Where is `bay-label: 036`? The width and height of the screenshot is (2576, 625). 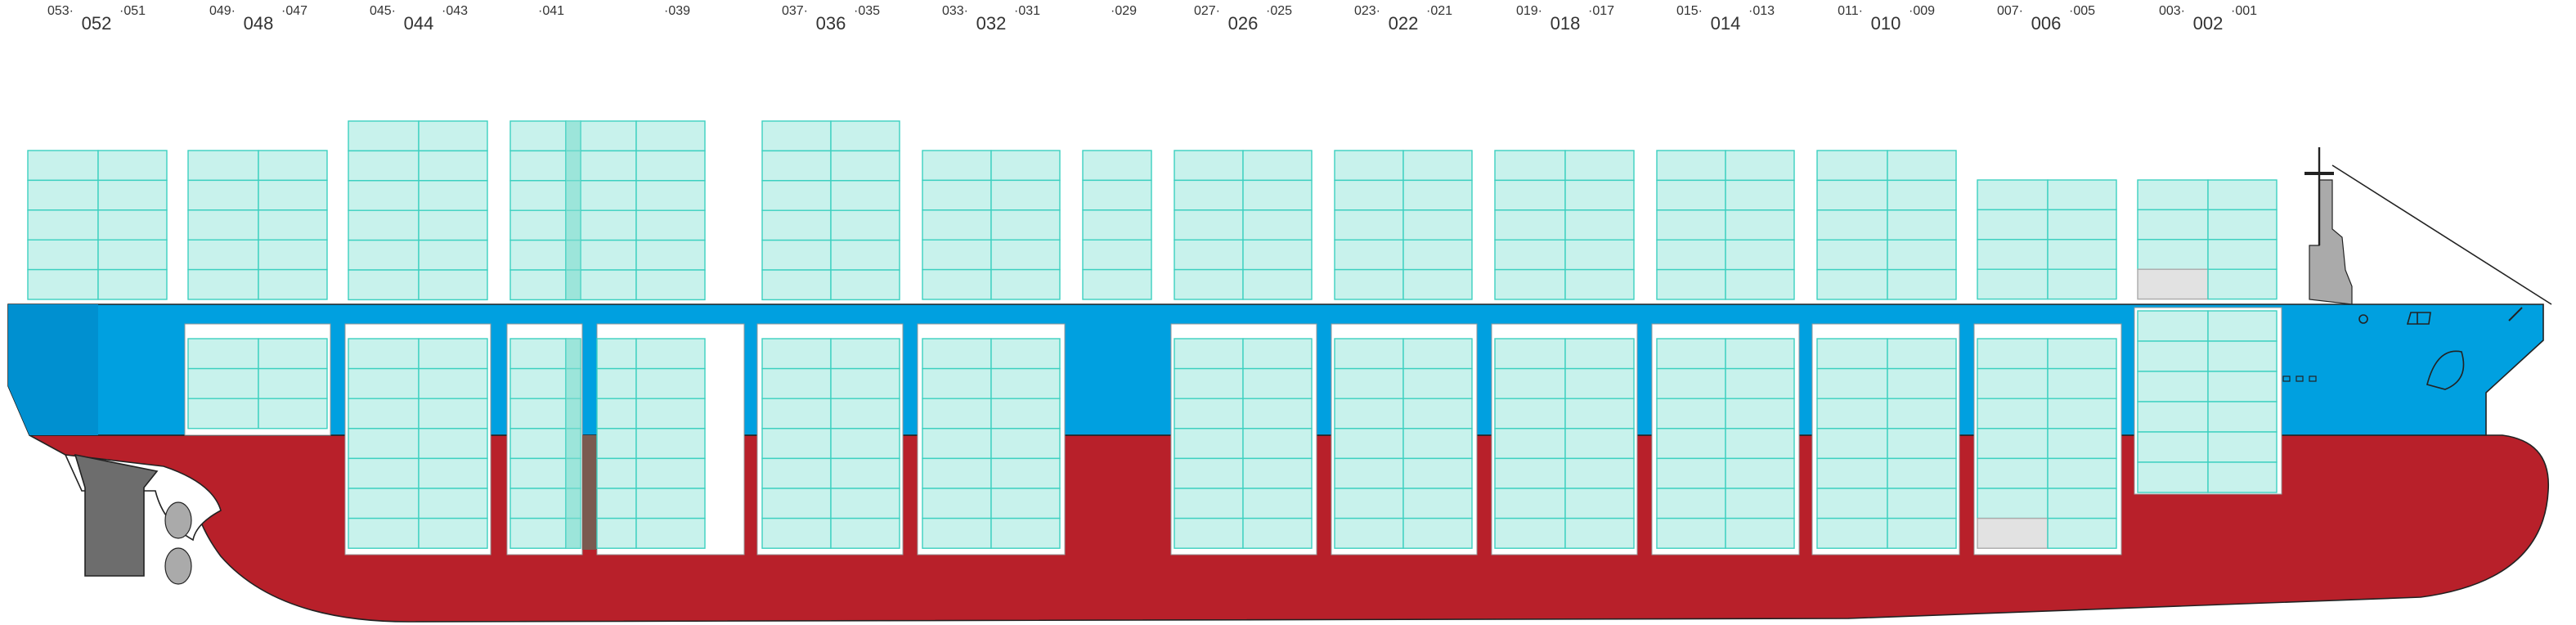
bay-label: 036 is located at coordinates (831, 23).